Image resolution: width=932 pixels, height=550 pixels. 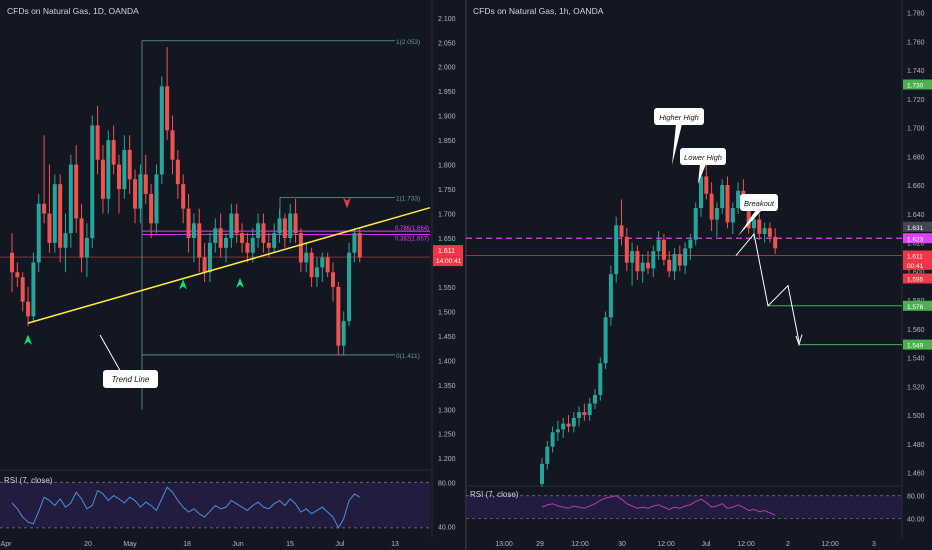 What do you see at coordinates (916, 359) in the screenshot?
I see `price-tick-label: 1.540` at bounding box center [916, 359].